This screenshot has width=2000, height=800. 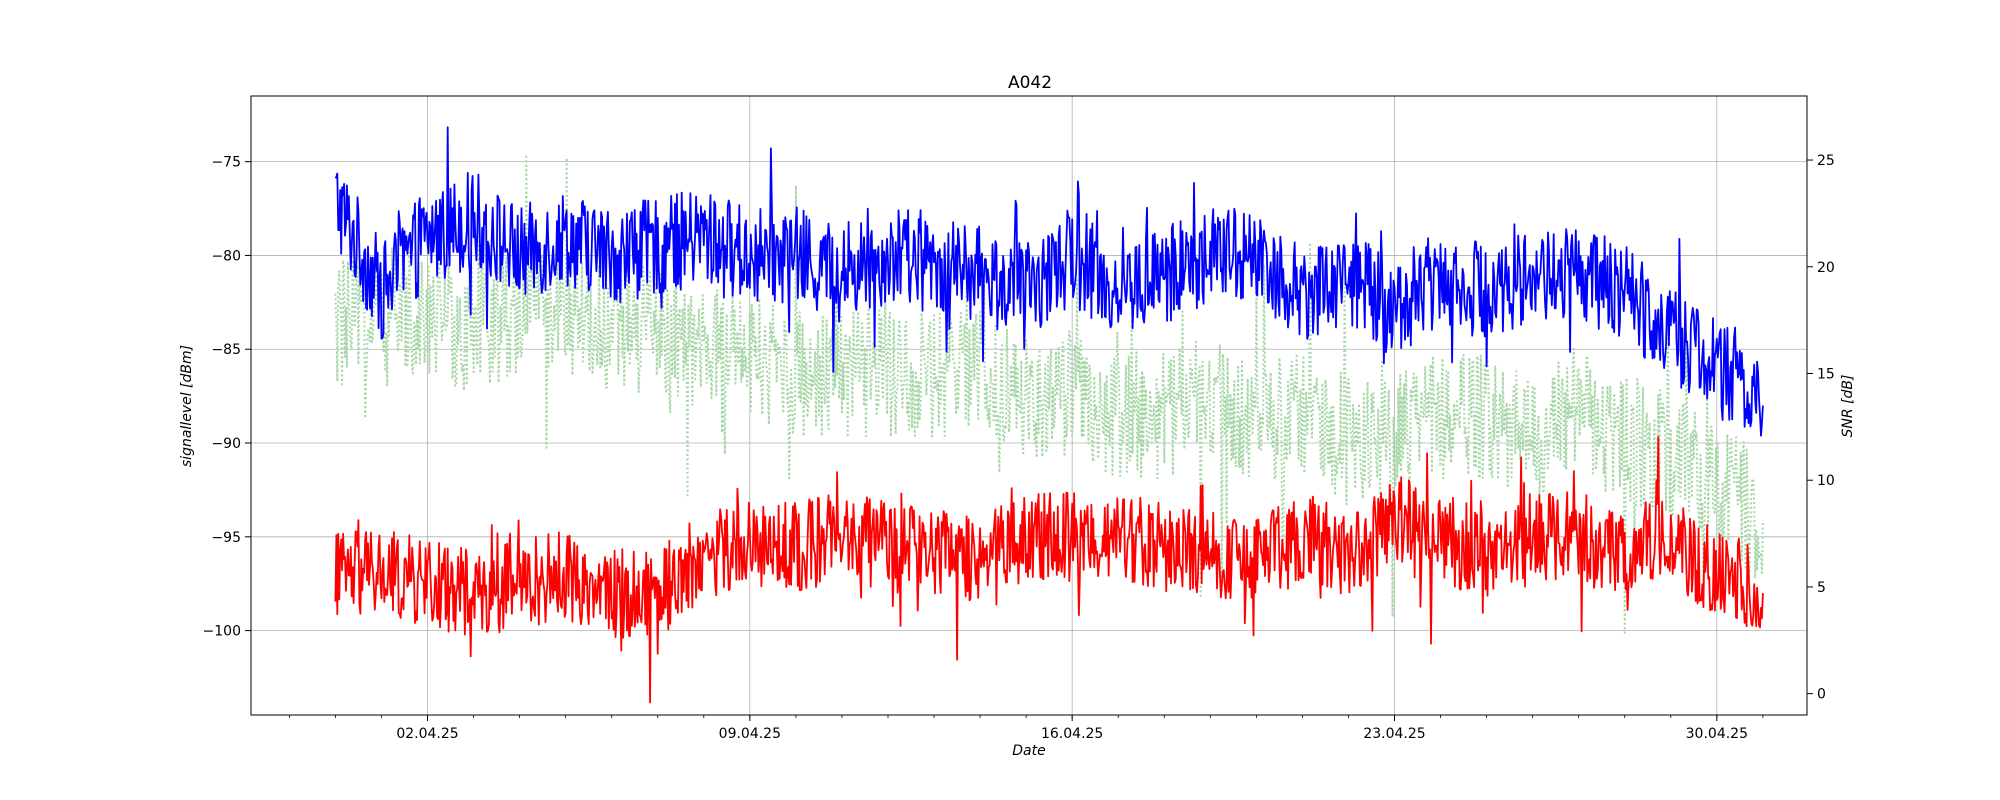 I want to click on y-left-tick-label: −85, so click(x=226, y=350).